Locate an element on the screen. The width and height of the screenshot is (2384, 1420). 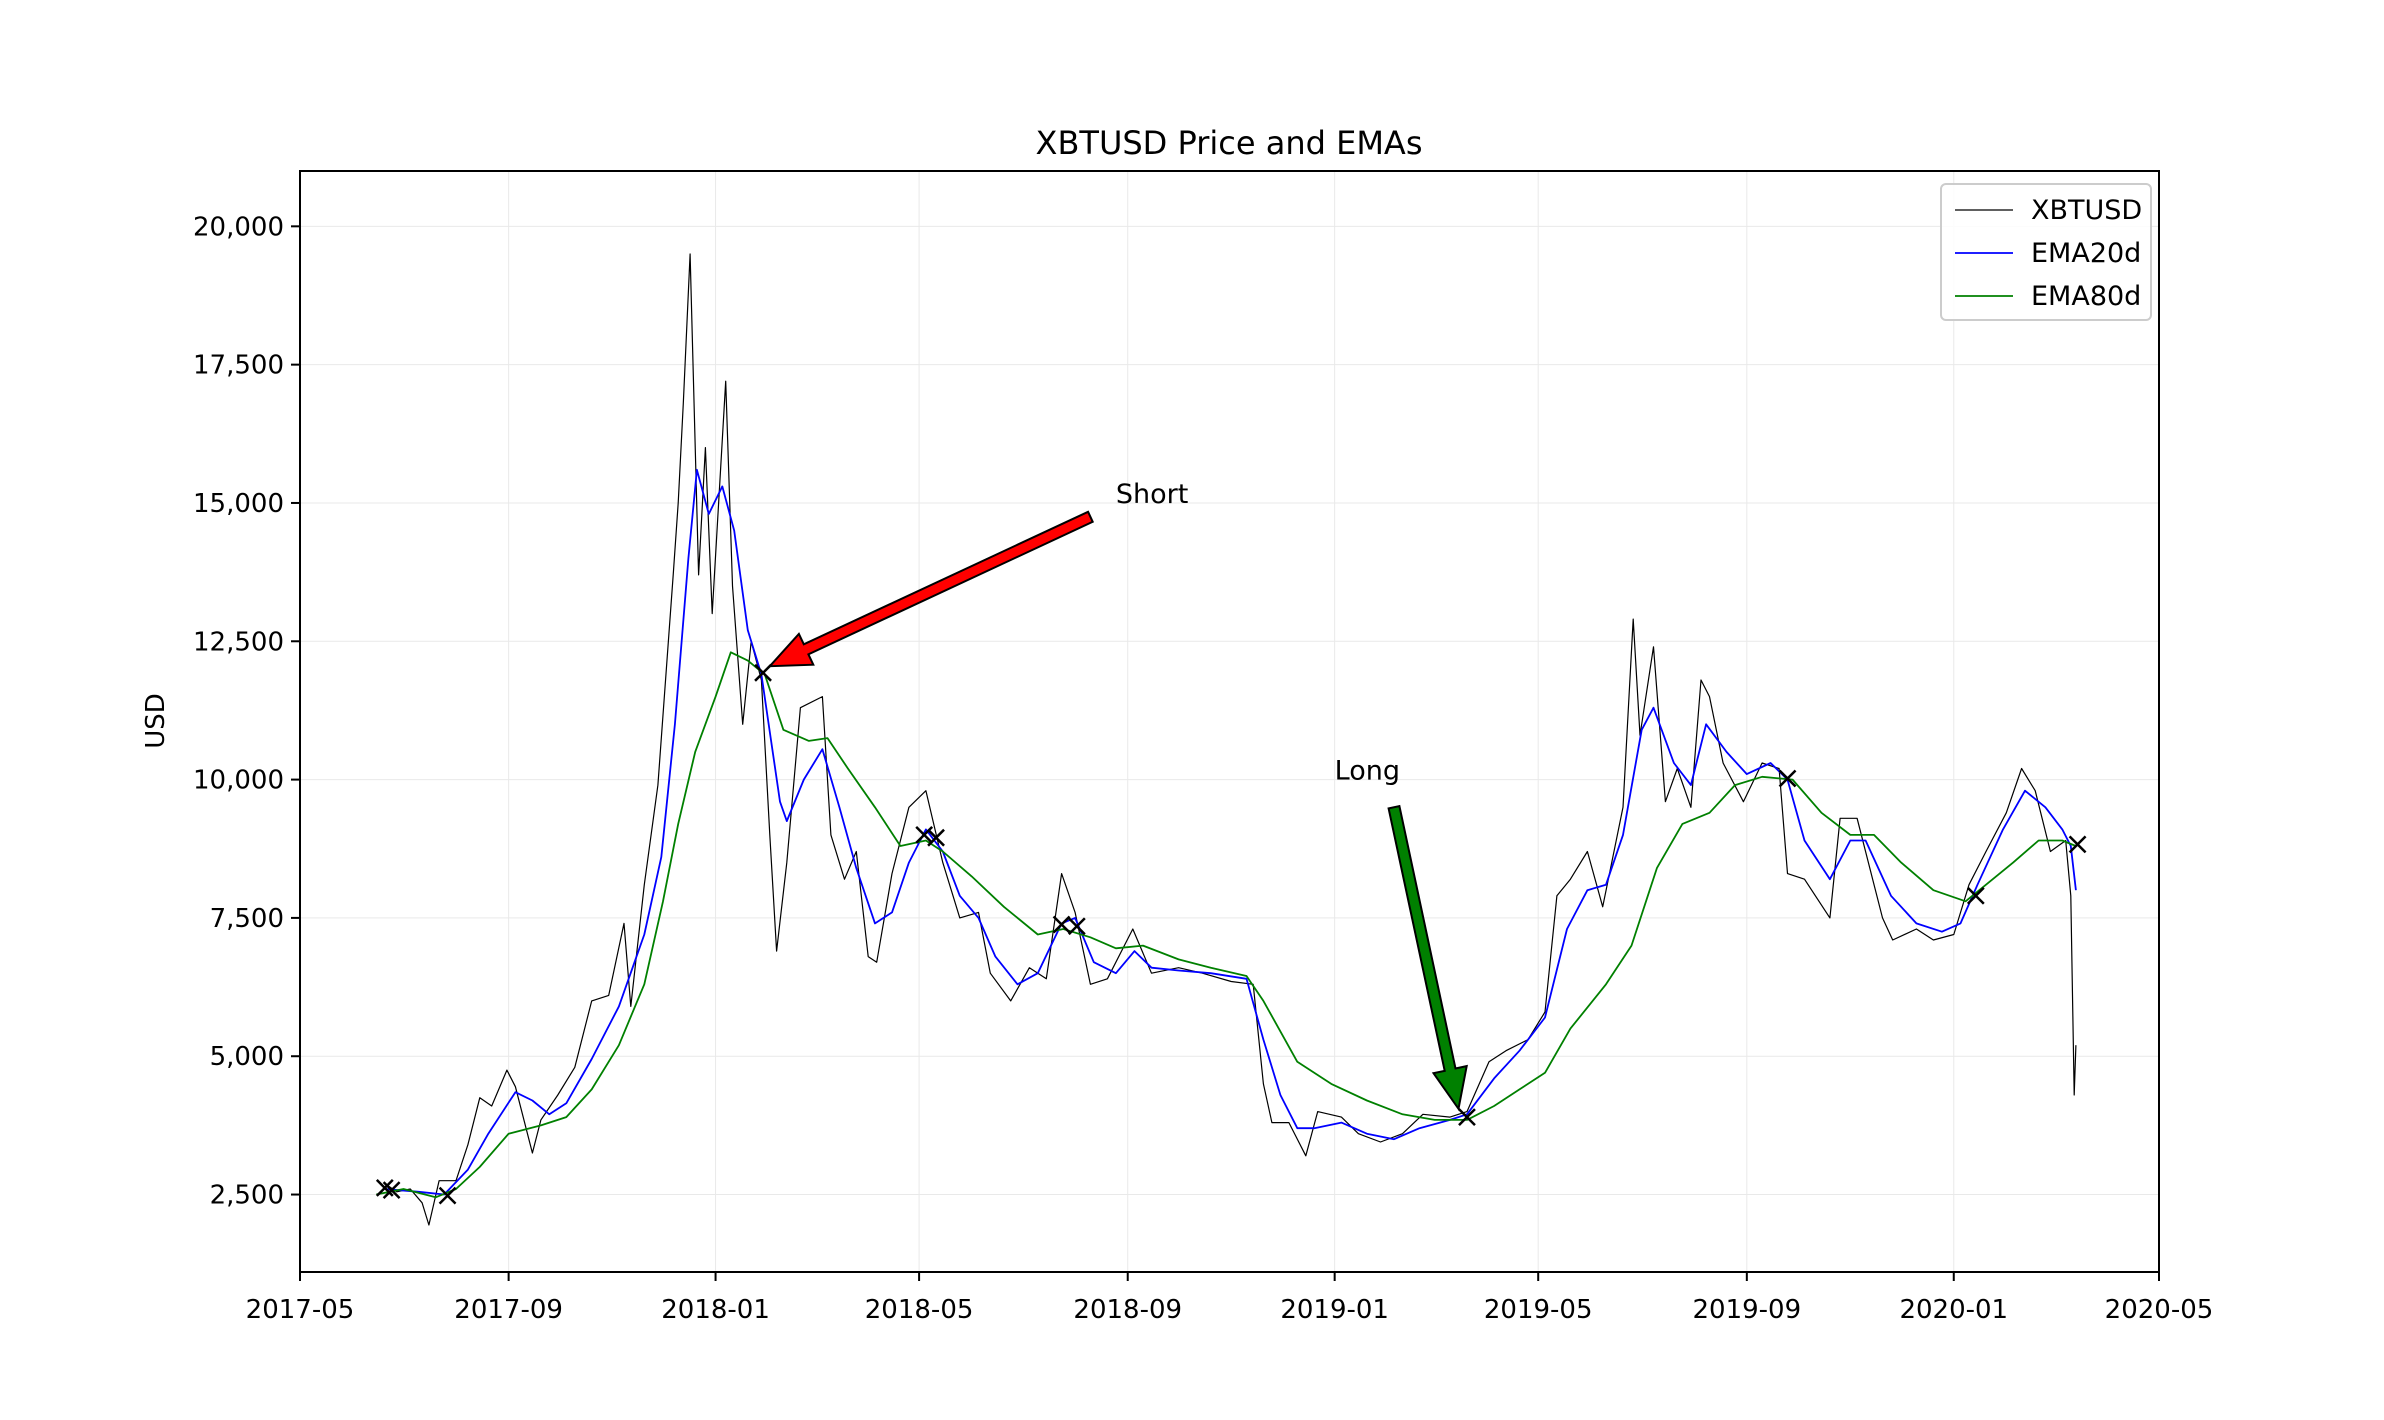
x-tick-label: 2018-05 is located at coordinates (919, 1310).